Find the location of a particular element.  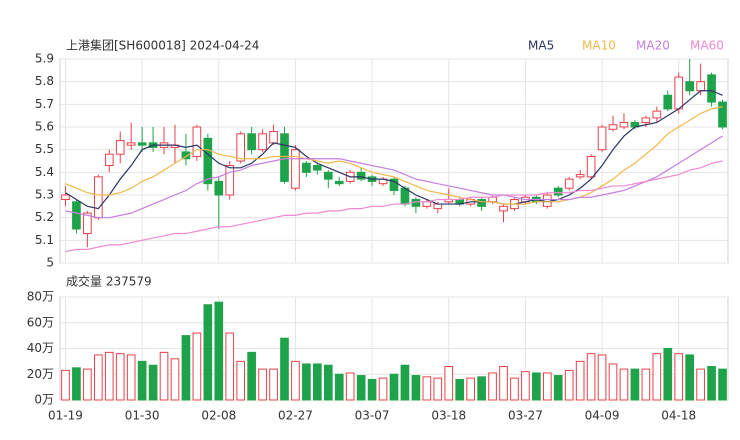

x-tick-label: 03-27 is located at coordinates (525, 416).